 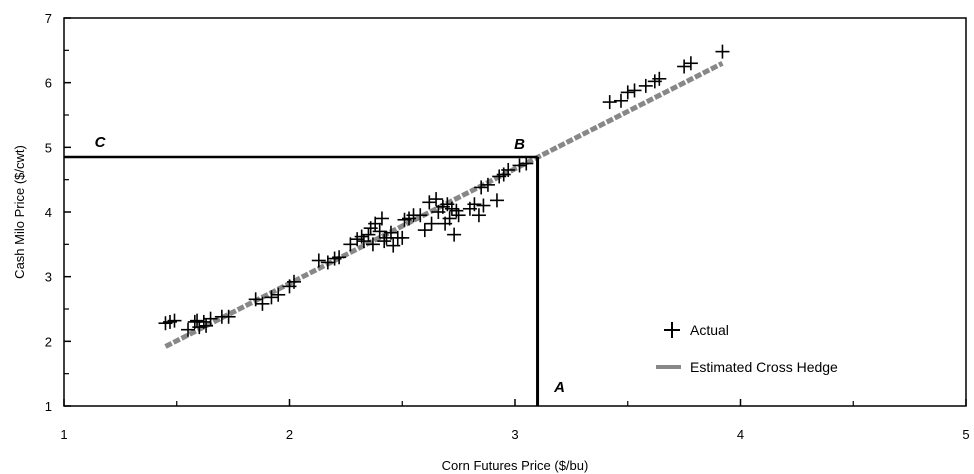 What do you see at coordinates (101, 142) in the screenshot?
I see `annotation-c: C` at bounding box center [101, 142].